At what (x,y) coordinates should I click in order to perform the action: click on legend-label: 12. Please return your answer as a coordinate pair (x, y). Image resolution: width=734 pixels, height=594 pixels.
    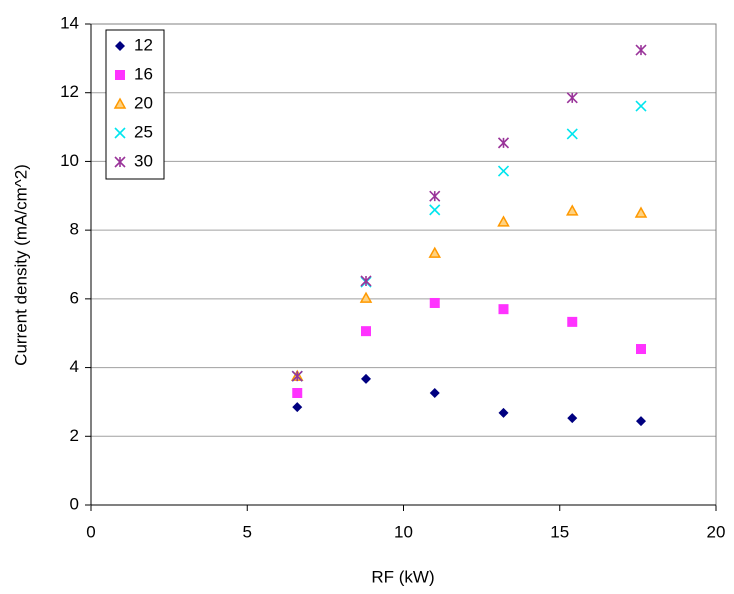
    Looking at the image, I should click on (143, 44).